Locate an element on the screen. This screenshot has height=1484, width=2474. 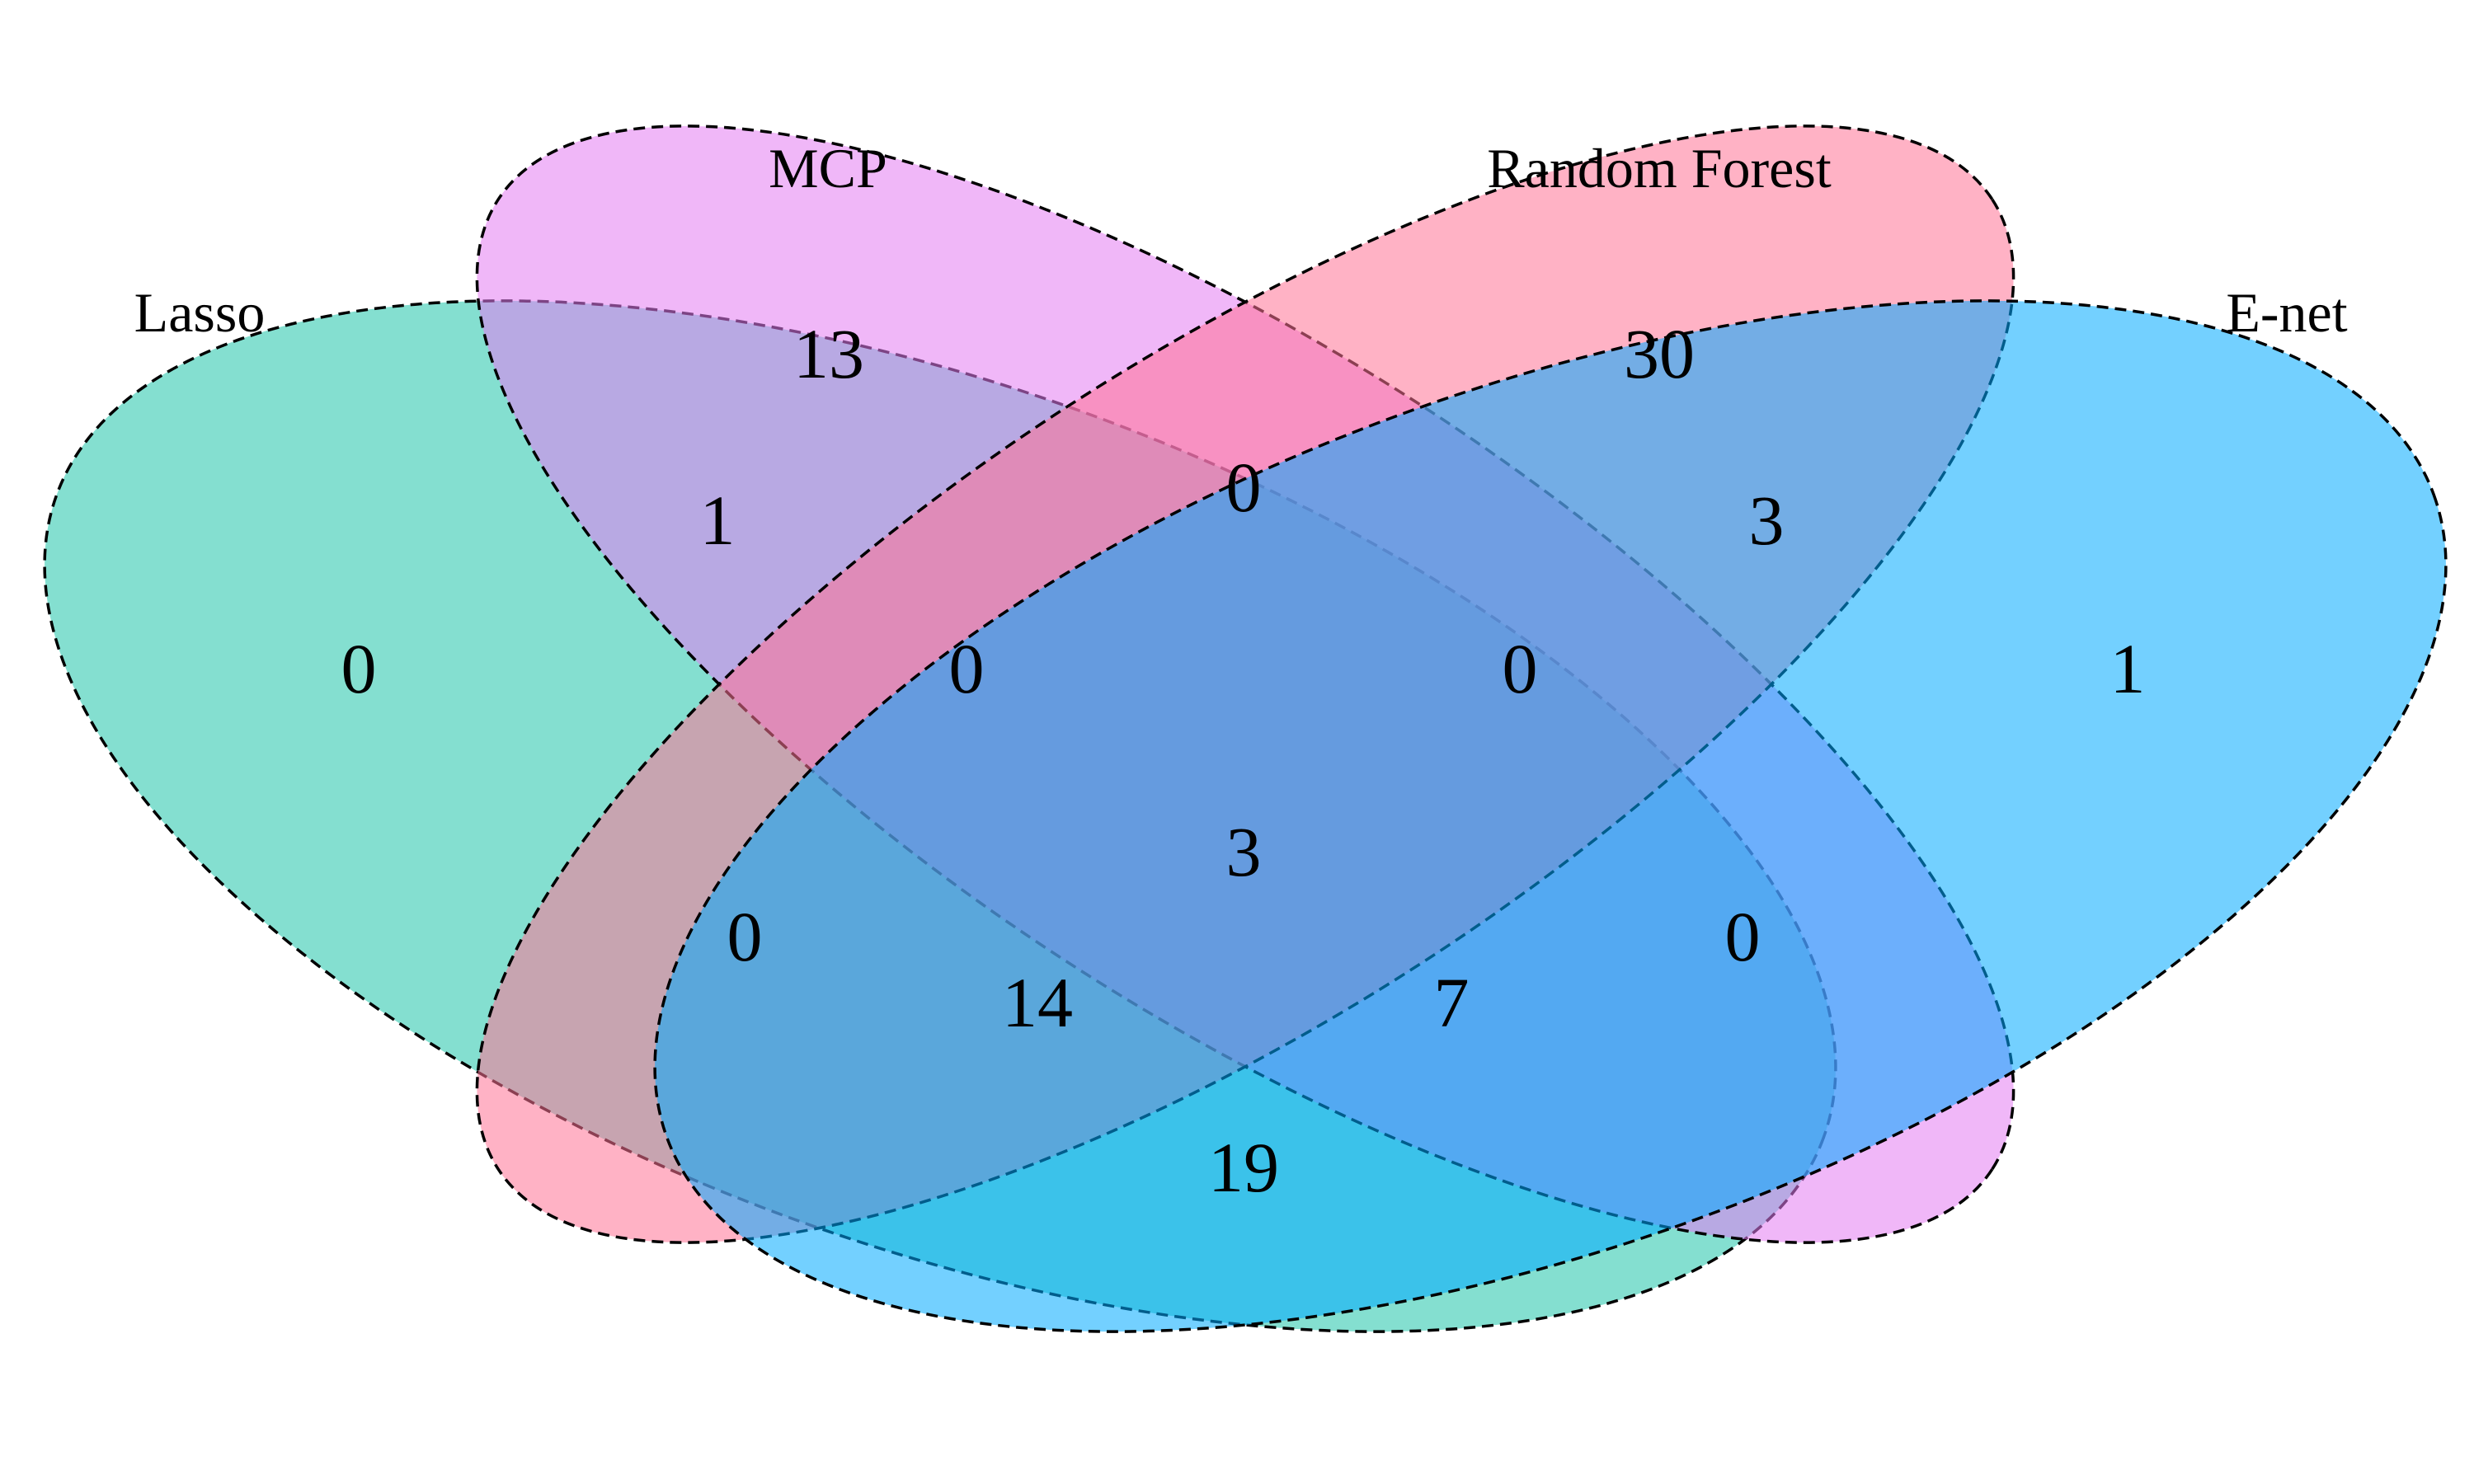
set-label-enet: E-net is located at coordinates (2286, 312).